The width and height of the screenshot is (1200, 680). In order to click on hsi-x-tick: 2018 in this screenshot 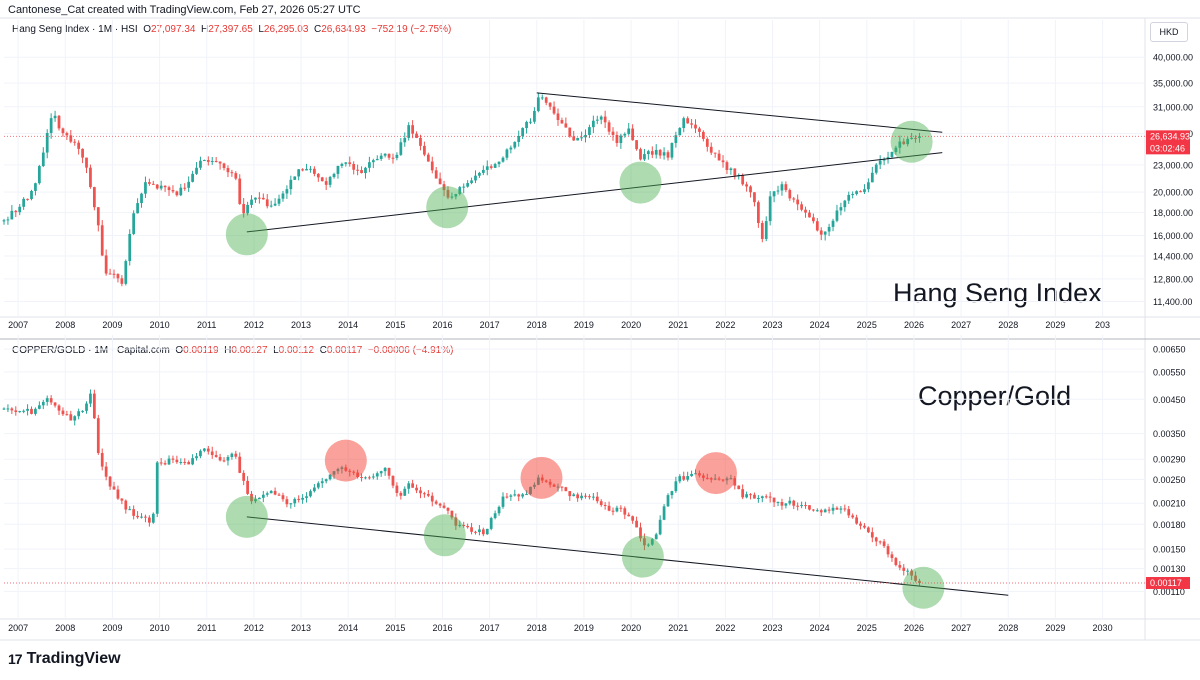, I will do `click(537, 325)`.